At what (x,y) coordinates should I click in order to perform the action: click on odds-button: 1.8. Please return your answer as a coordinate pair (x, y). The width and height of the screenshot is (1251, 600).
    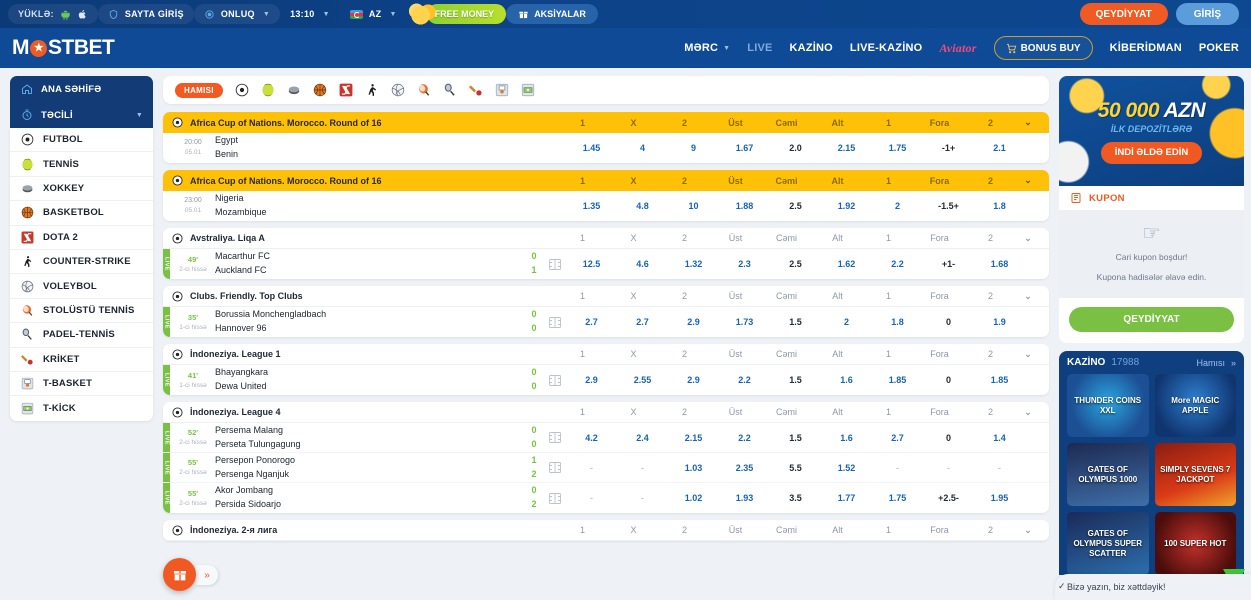
    Looking at the image, I should click on (897, 322).